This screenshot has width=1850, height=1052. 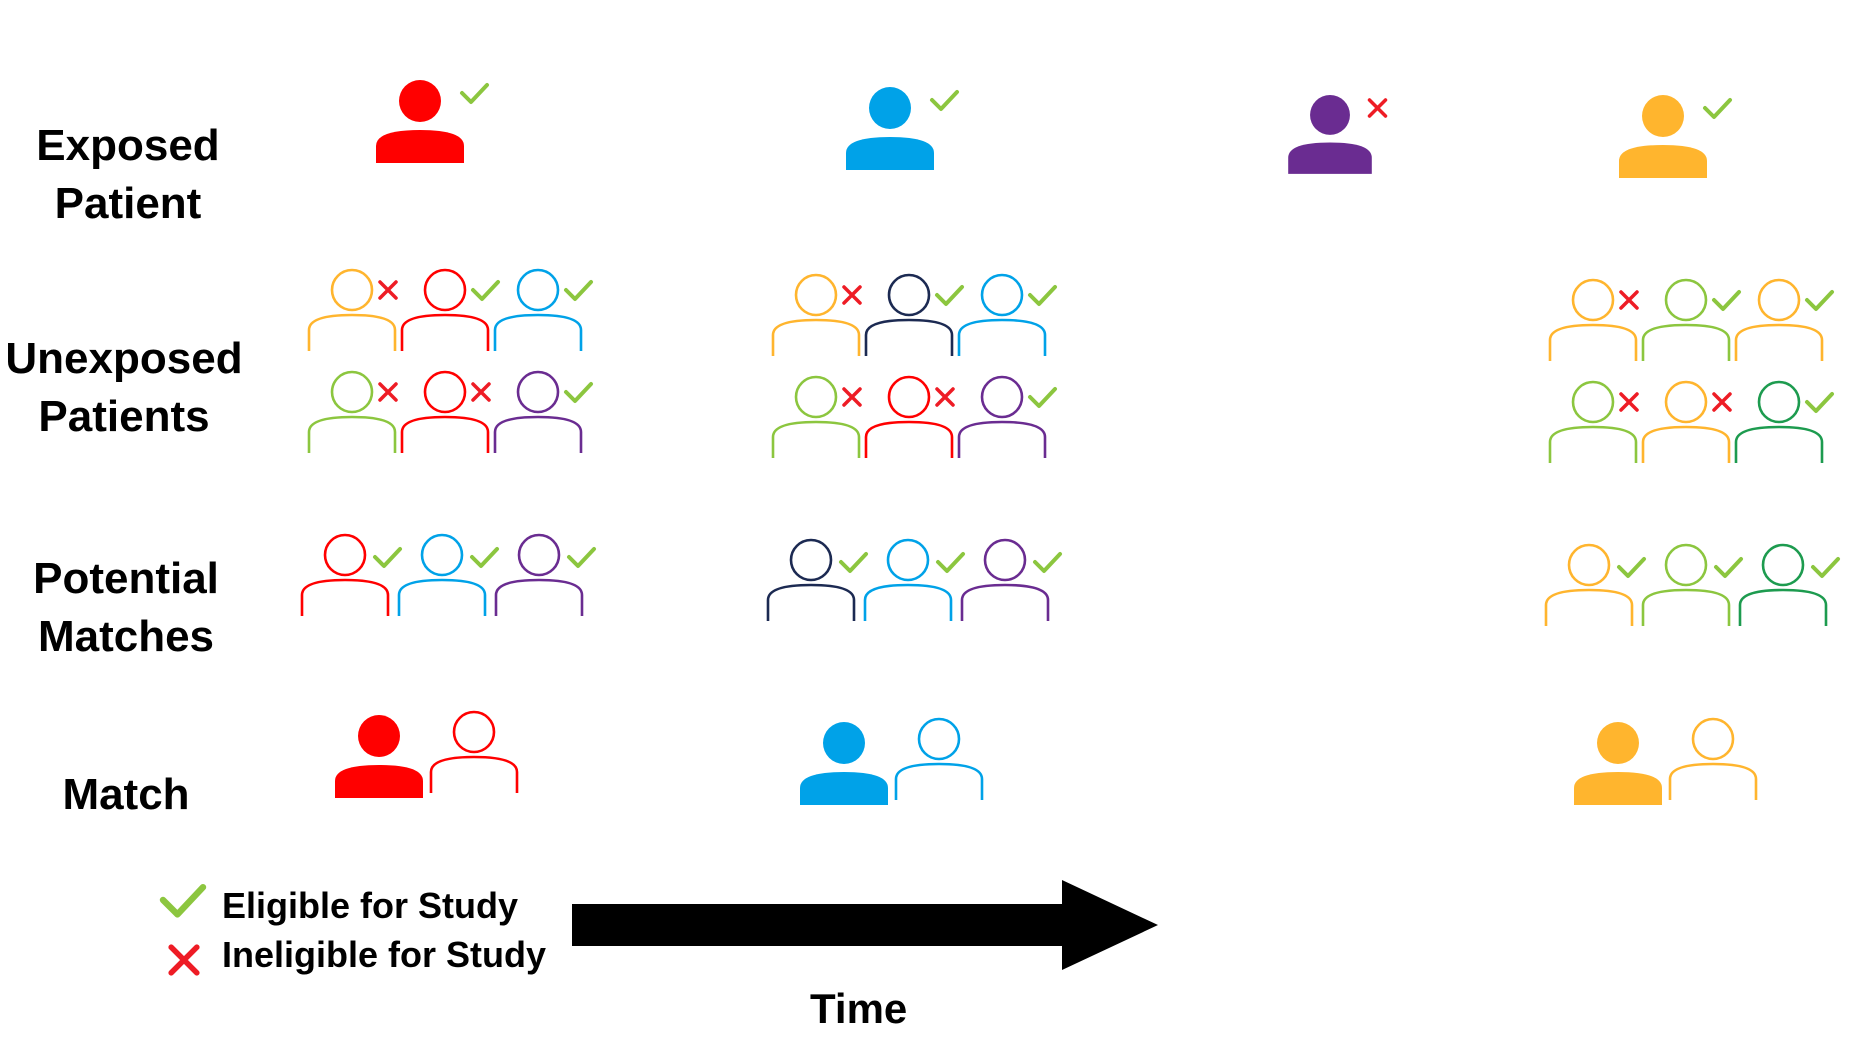 What do you see at coordinates (128, 175) in the screenshot?
I see `row-label-exposed: Exposed Patient` at bounding box center [128, 175].